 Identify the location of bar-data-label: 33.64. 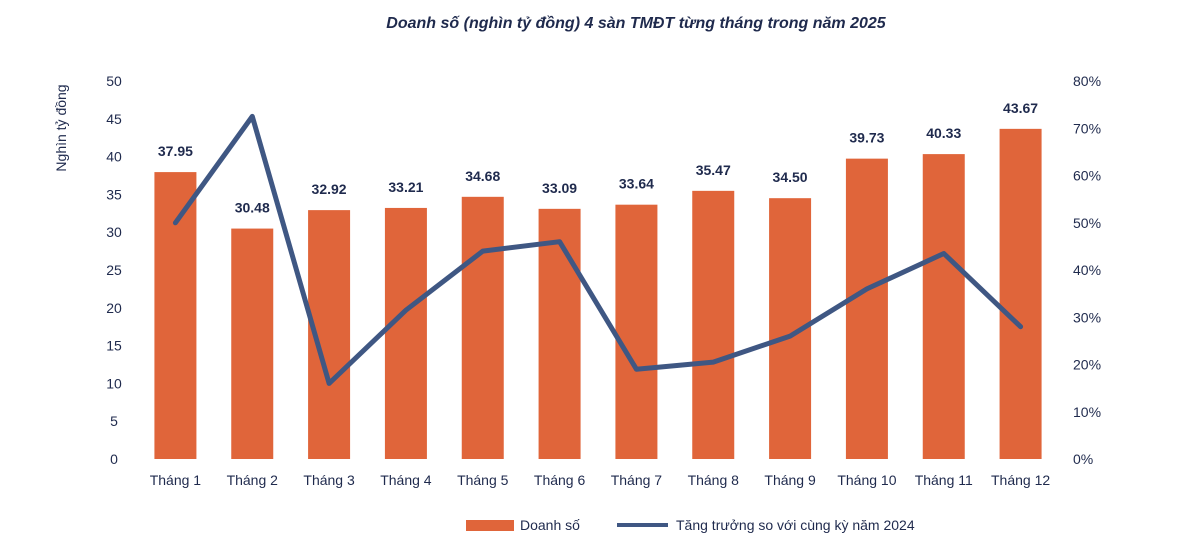
(636, 184).